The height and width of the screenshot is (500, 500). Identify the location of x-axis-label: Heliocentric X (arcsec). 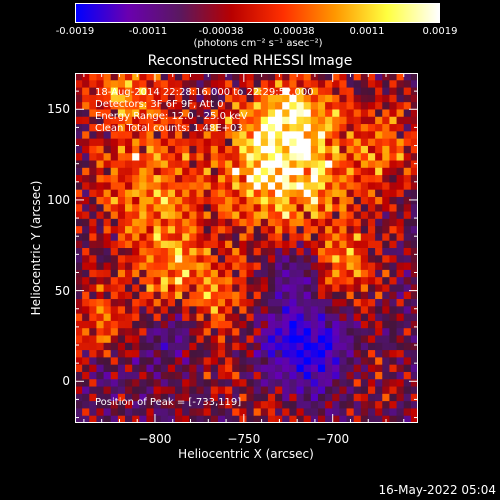
(246, 454).